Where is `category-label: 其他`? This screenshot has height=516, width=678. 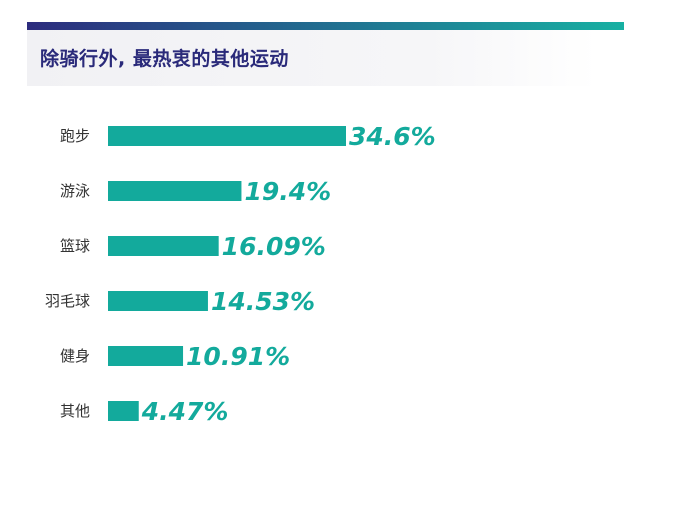
category-label: 其他 is located at coordinates (75, 411).